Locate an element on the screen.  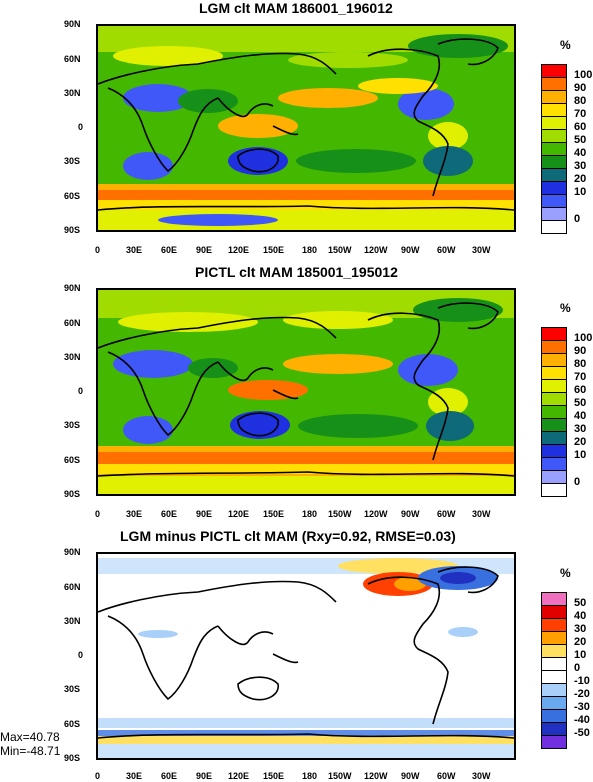
colorbar-label: 90 is located at coordinates (580, 88).